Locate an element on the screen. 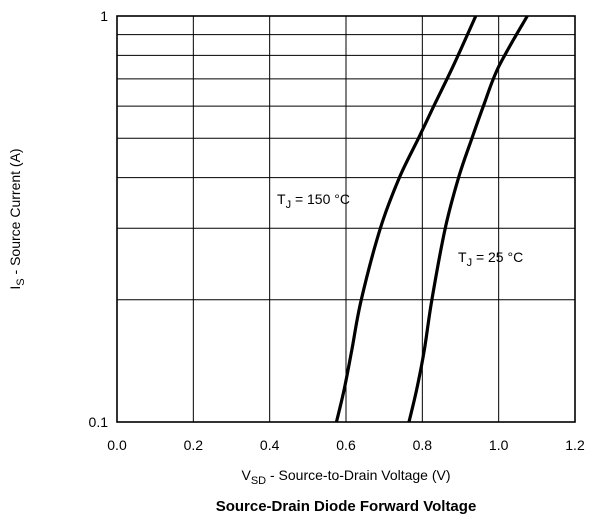  x-tick-label: 0.6 is located at coordinates (346, 445).